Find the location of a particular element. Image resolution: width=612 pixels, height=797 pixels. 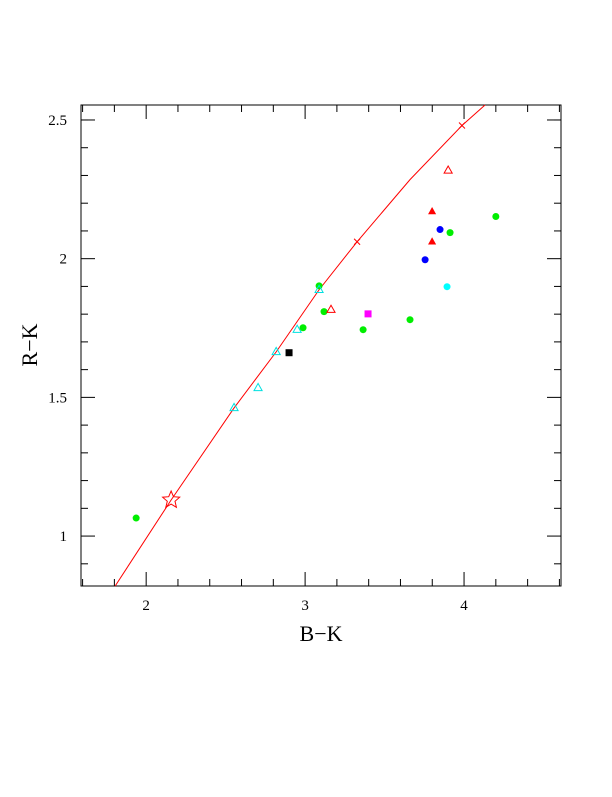

y-tick-label: 2 is located at coordinates (64, 260).